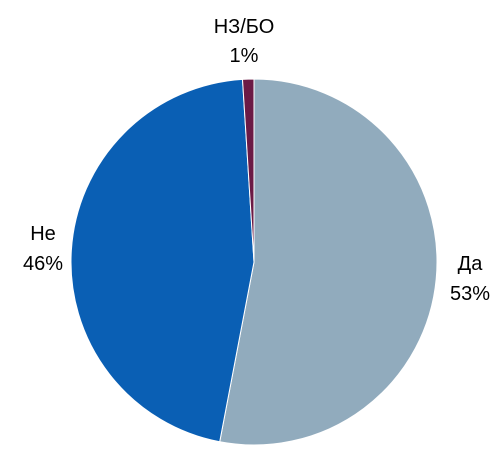 Image resolution: width=500 pixels, height=450 pixels. Describe the element at coordinates (244, 56) in the screenshot. I see `slice-value-label-2: 1%` at that location.